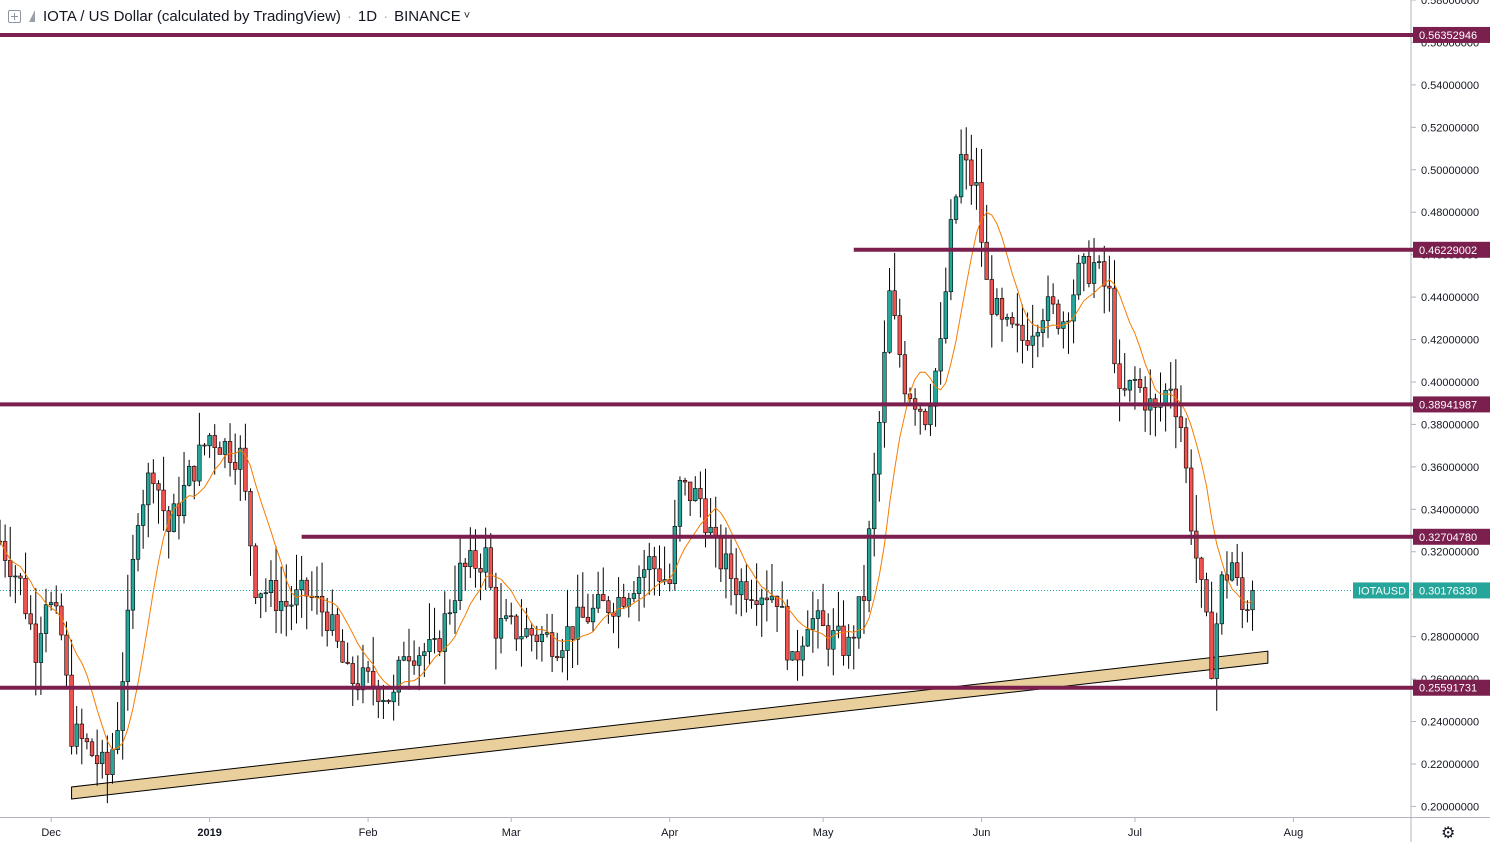  I want to click on last-price-box, so click(1451, 590).